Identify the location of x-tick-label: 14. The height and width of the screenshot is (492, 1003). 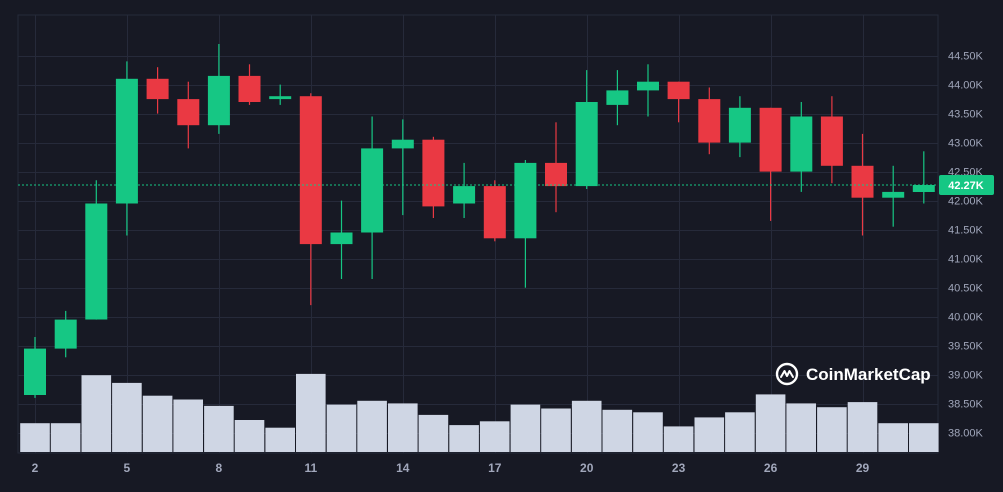
(403, 468).